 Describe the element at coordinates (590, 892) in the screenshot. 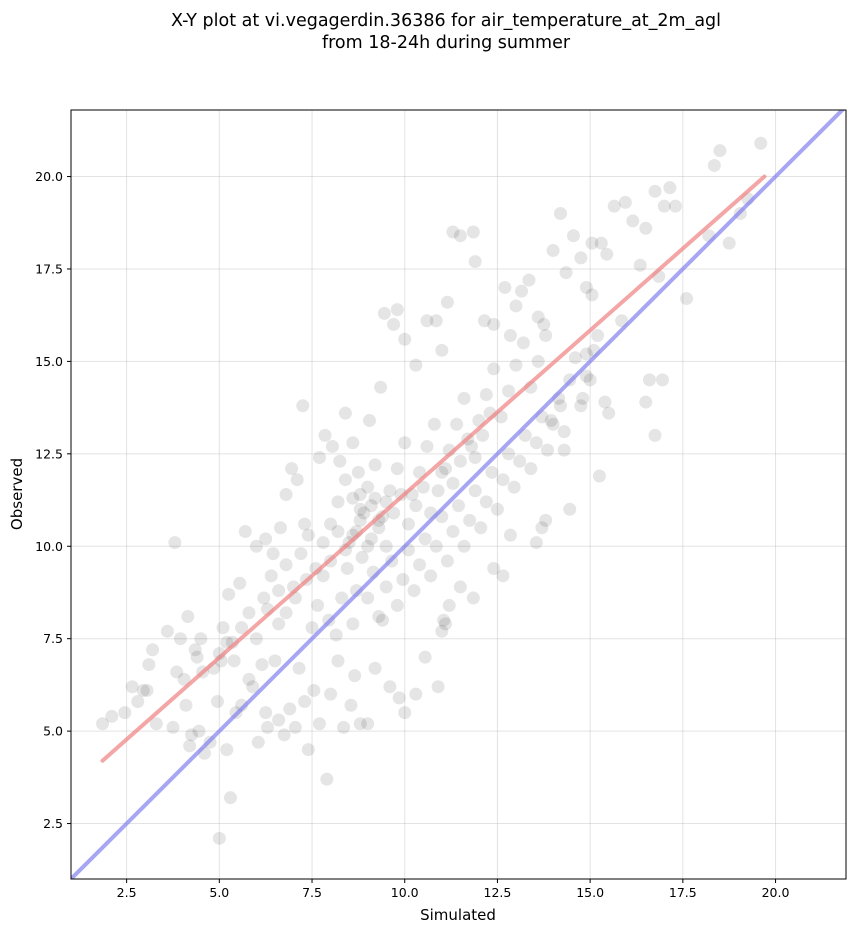

I see `x-tick-label: 15.0` at that location.